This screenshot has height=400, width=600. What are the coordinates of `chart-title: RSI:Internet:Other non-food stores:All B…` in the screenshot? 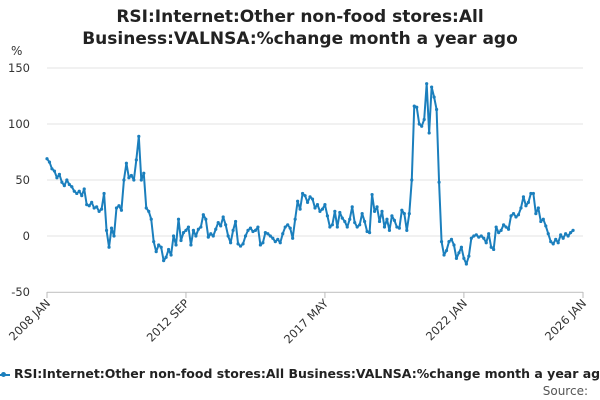 It's located at (300, 28).